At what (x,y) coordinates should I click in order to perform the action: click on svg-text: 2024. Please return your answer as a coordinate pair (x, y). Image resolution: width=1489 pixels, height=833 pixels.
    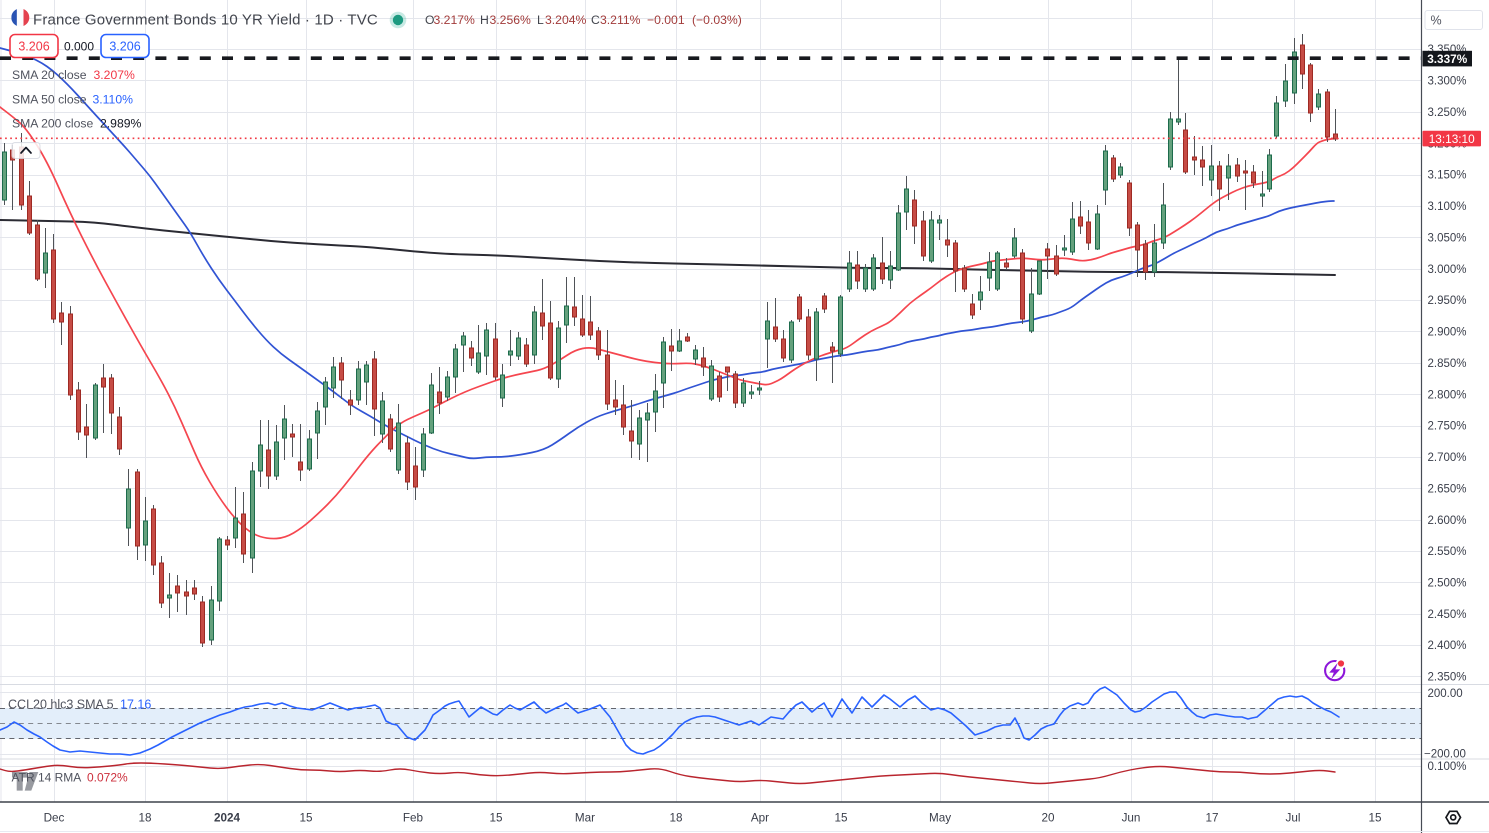
    Looking at the image, I should click on (227, 818).